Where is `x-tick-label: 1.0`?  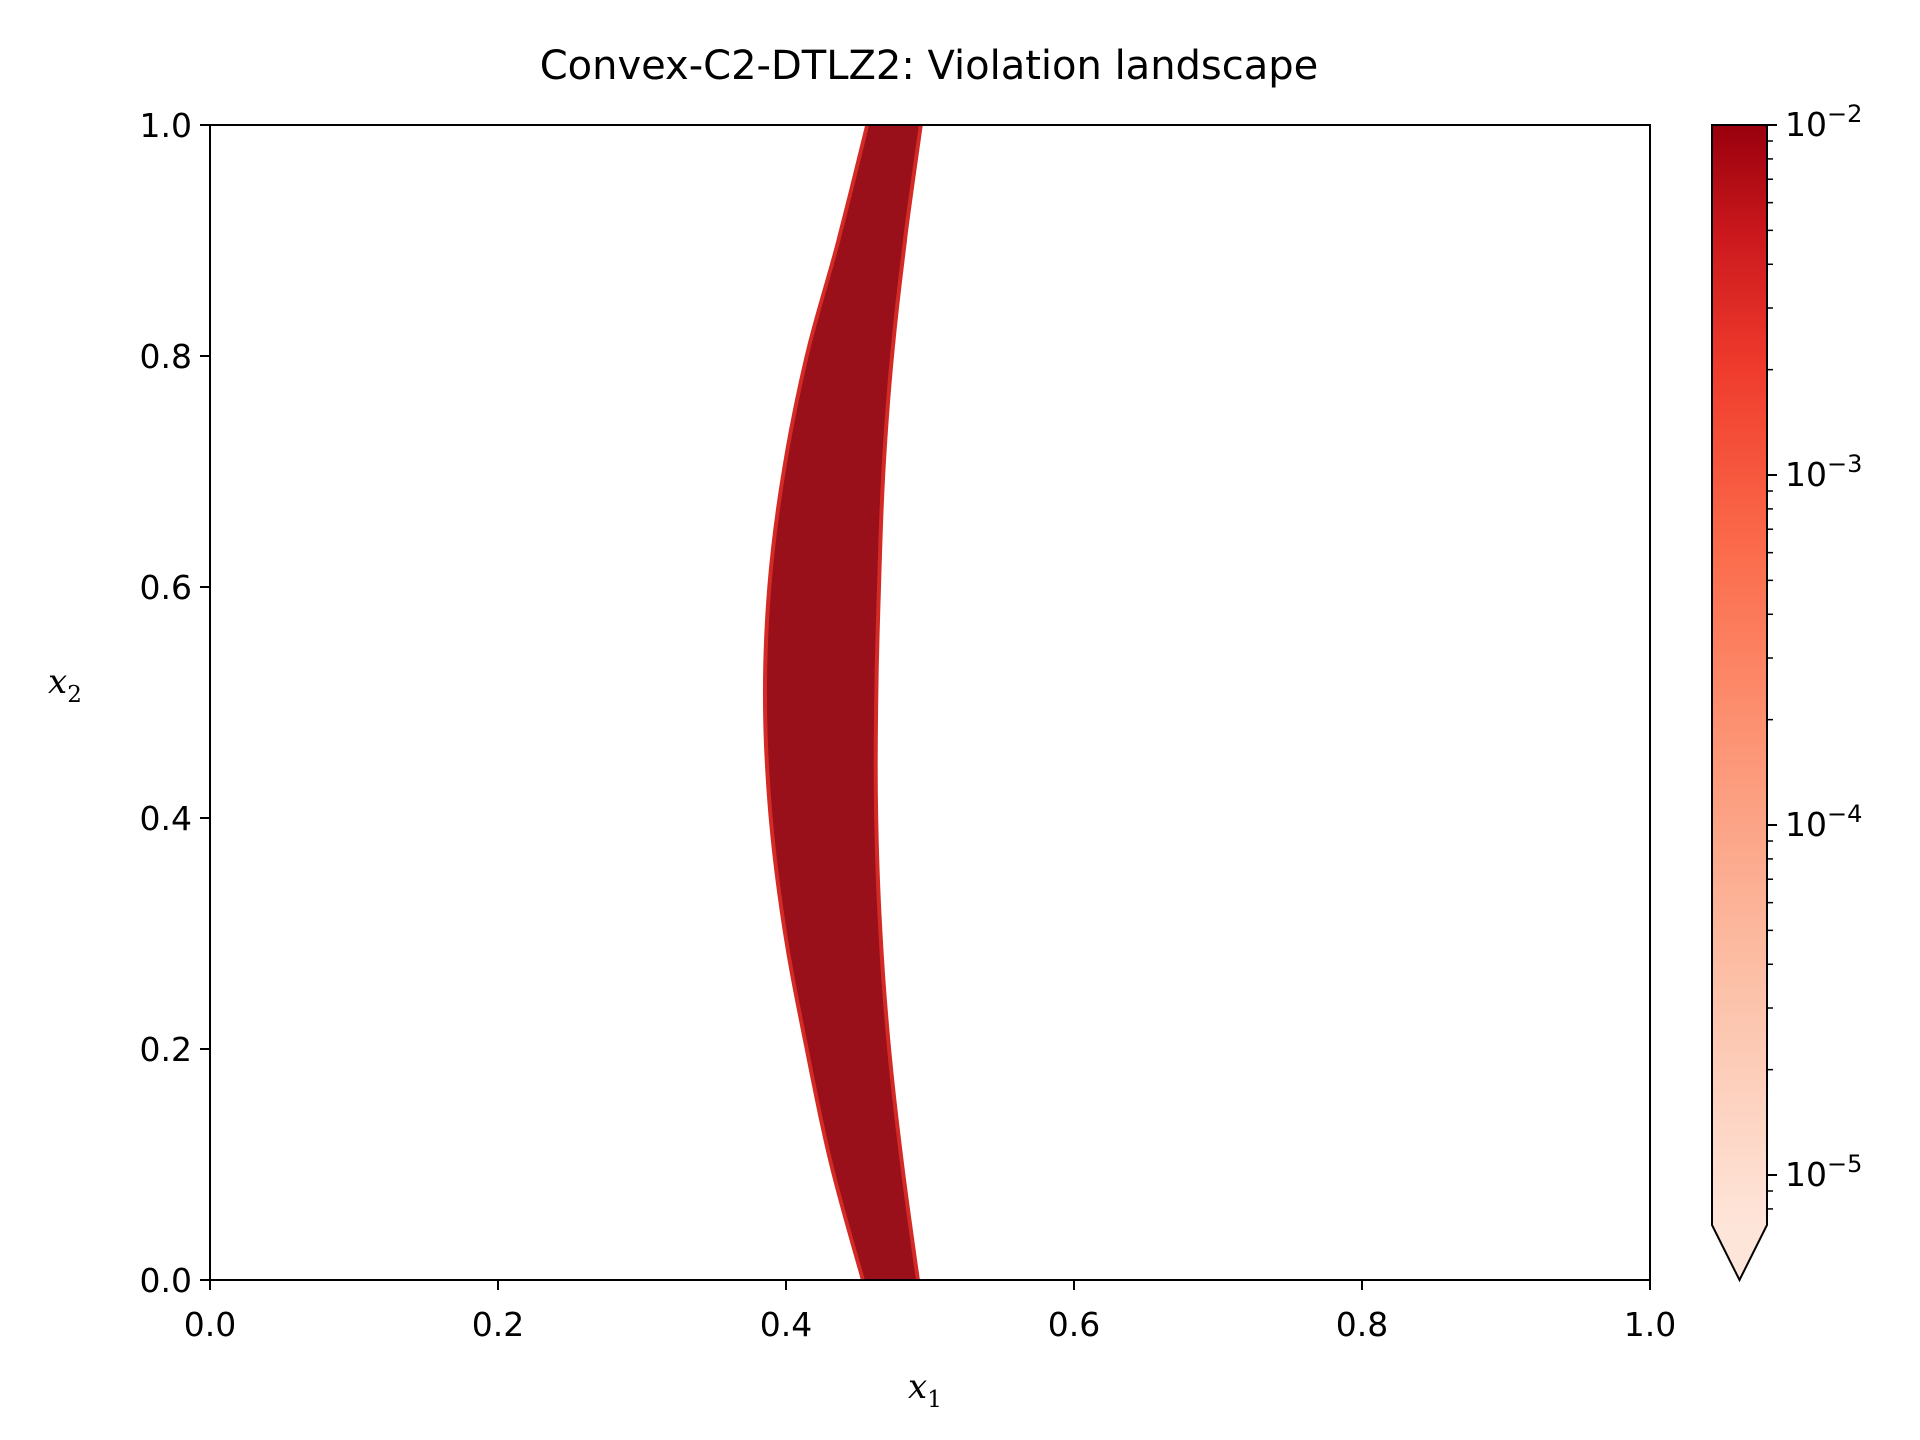
x-tick-label: 1.0 is located at coordinates (1650, 1324).